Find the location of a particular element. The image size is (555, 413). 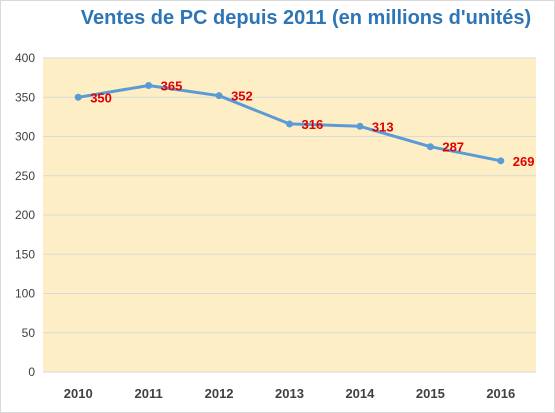

data-label: 269 is located at coordinates (524, 161).